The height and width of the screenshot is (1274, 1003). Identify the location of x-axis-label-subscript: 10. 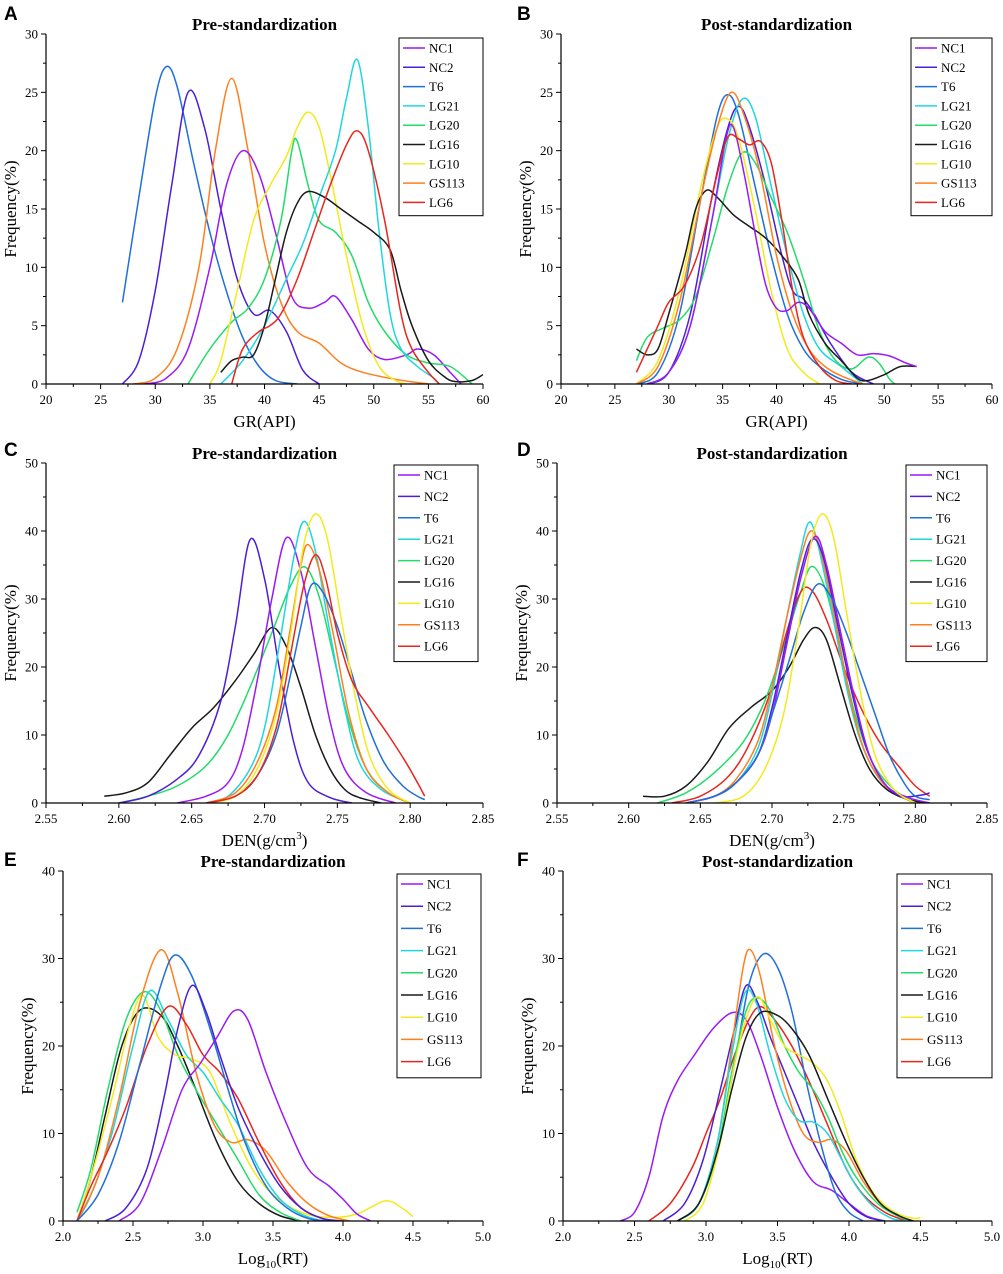
(271, 1265).